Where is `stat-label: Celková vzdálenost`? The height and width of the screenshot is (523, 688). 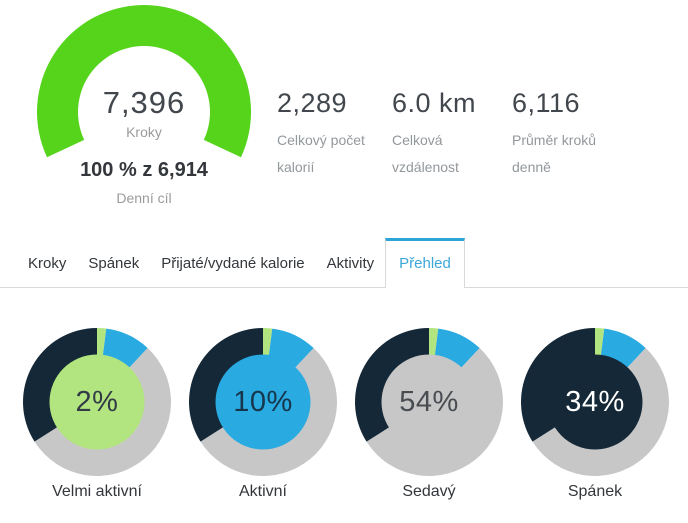 stat-label: Celková vzdálenost is located at coordinates (425, 153).